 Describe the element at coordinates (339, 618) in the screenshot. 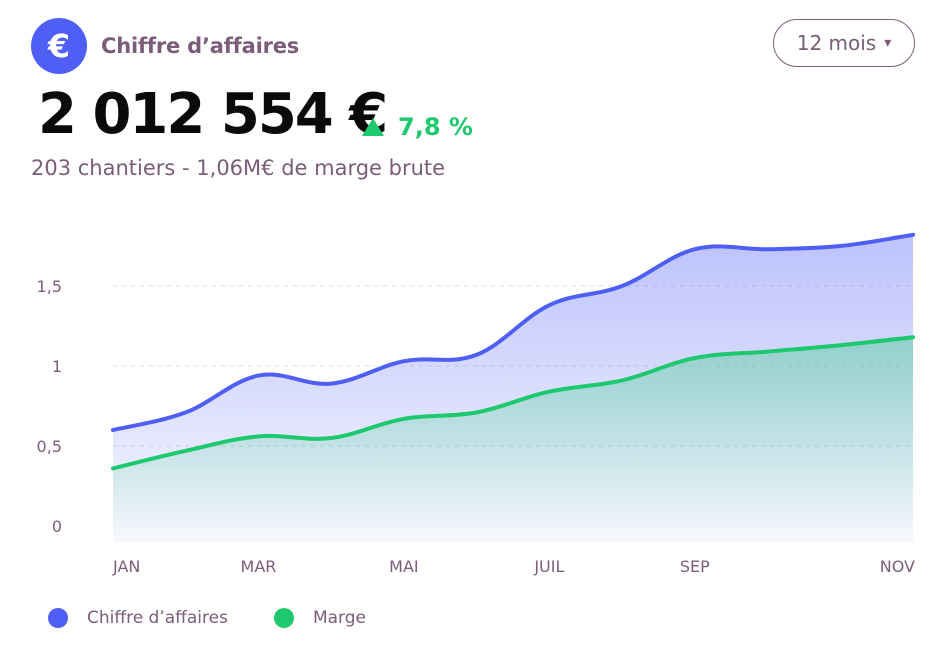

I see `legend-label-margin: Marge` at that location.